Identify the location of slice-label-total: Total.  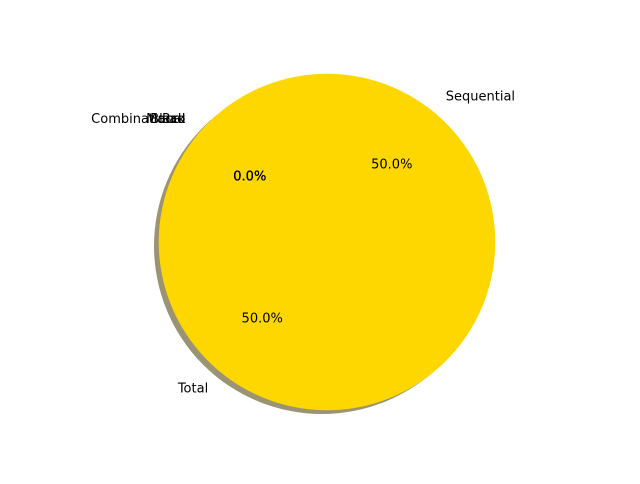
(192, 388).